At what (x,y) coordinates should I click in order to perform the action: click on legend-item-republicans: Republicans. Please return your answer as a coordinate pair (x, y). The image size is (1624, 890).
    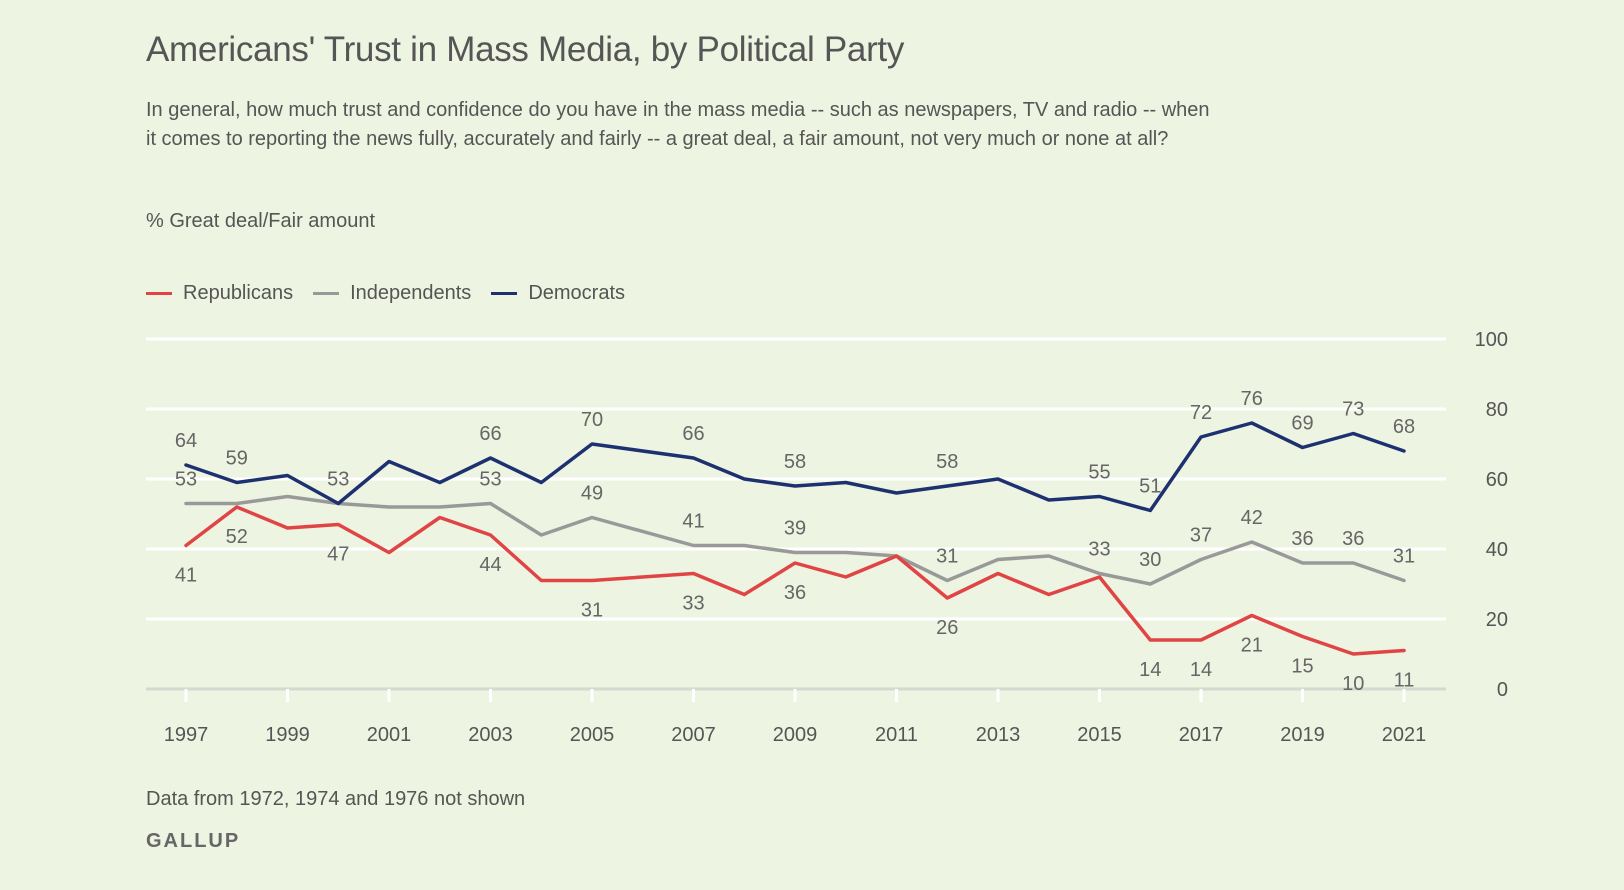
    Looking at the image, I should click on (219, 293).